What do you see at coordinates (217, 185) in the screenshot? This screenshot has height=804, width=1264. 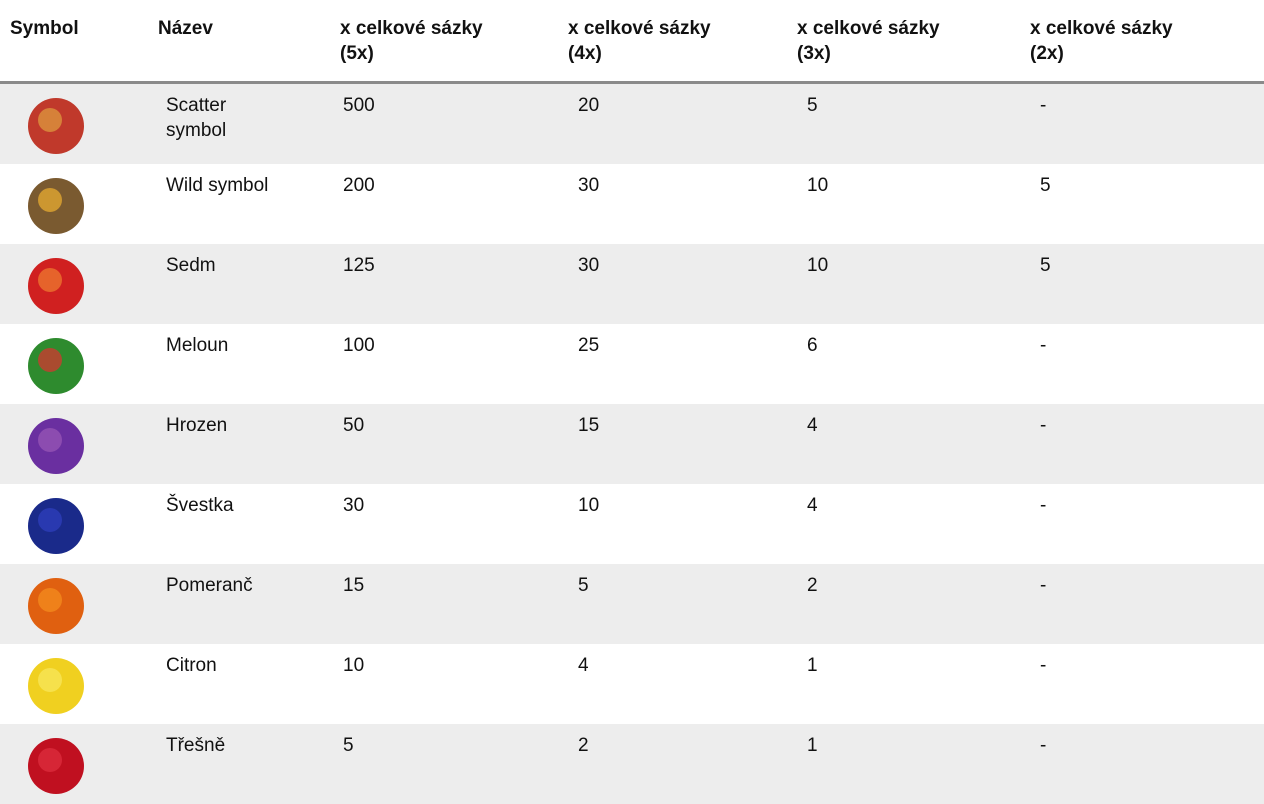 I see `symbol-name: Wild symbol` at bounding box center [217, 185].